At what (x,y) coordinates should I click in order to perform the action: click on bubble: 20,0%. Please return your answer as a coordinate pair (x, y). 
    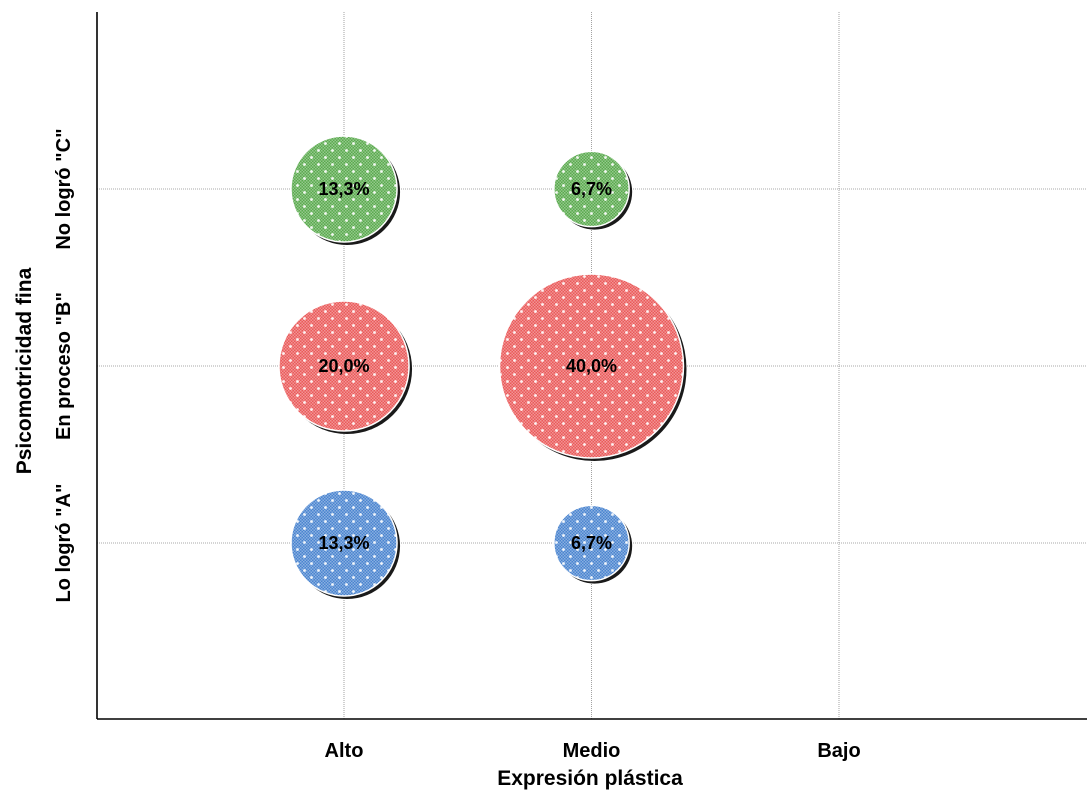
    Looking at the image, I should click on (345, 367).